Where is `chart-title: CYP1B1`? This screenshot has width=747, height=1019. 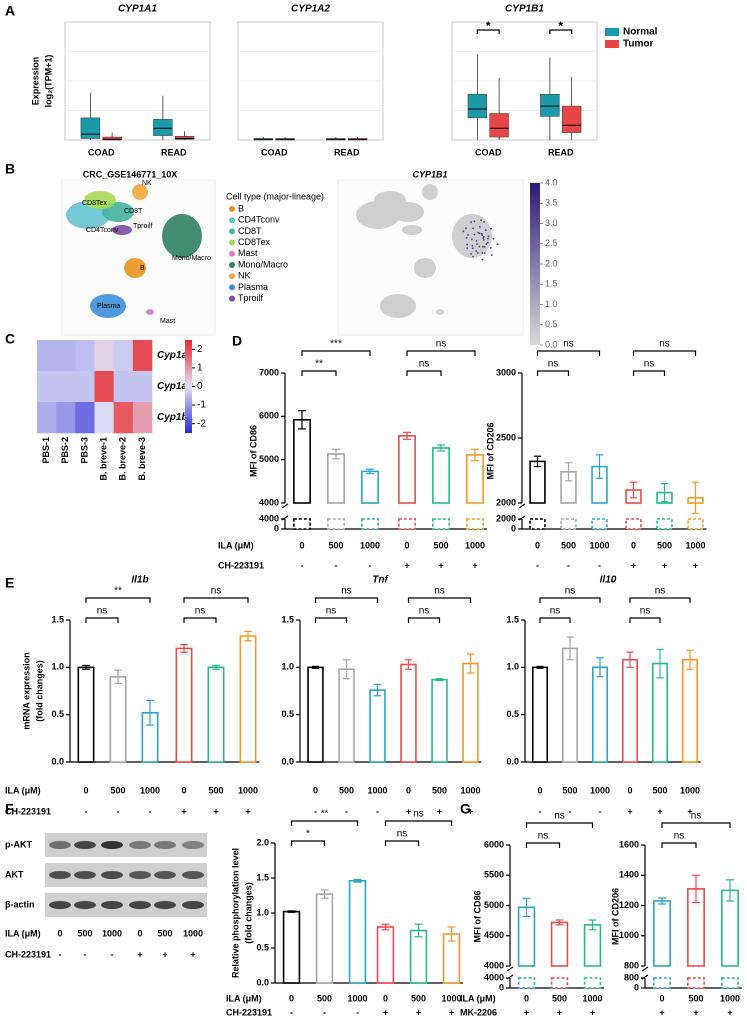
chart-title: CYP1B1 is located at coordinates (524, 9).